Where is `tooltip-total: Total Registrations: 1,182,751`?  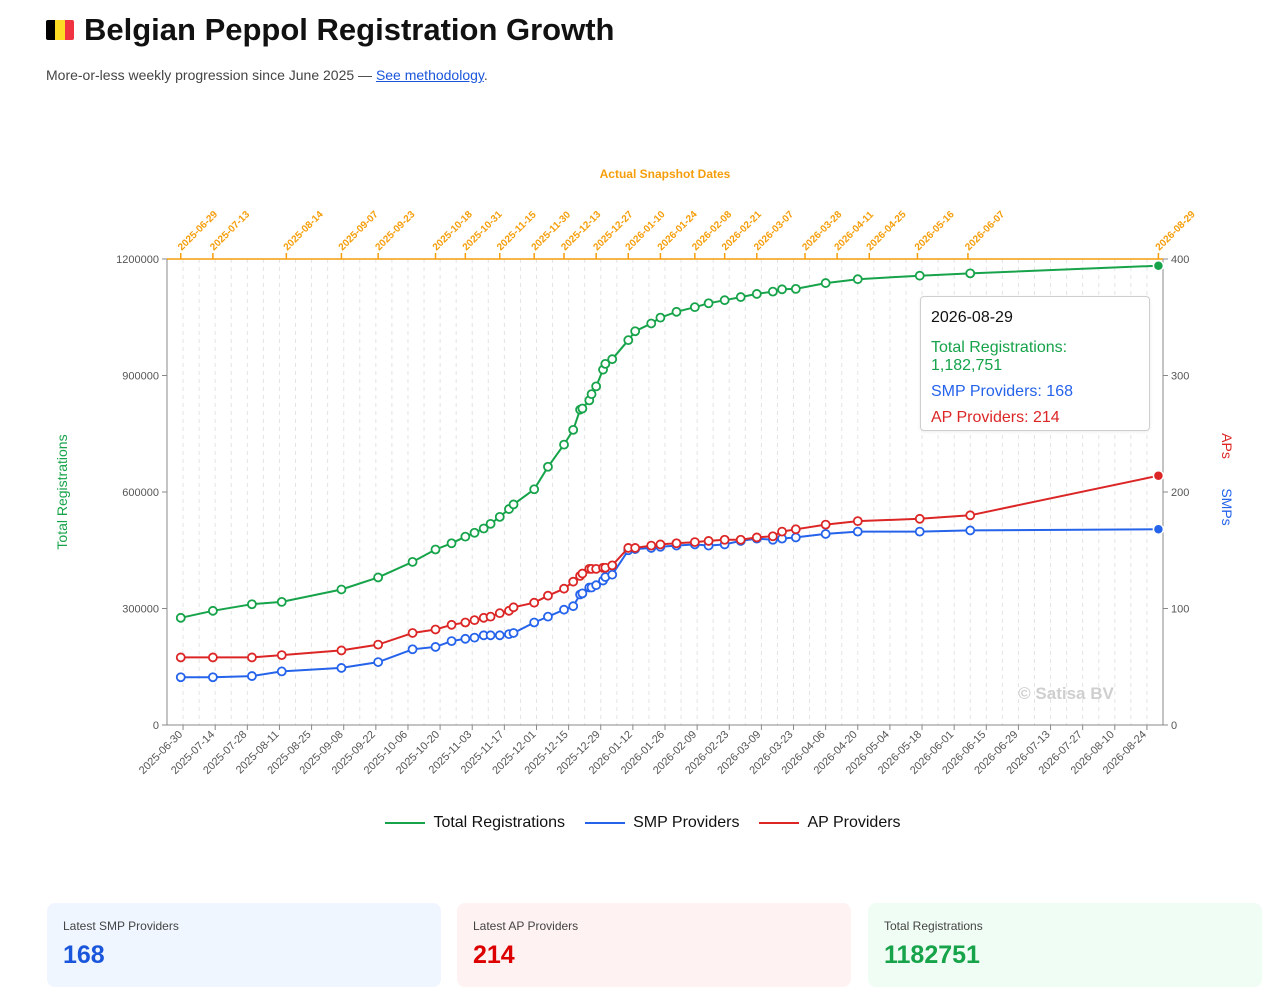 tooltip-total: Total Registrations: 1,182,751 is located at coordinates (999, 356).